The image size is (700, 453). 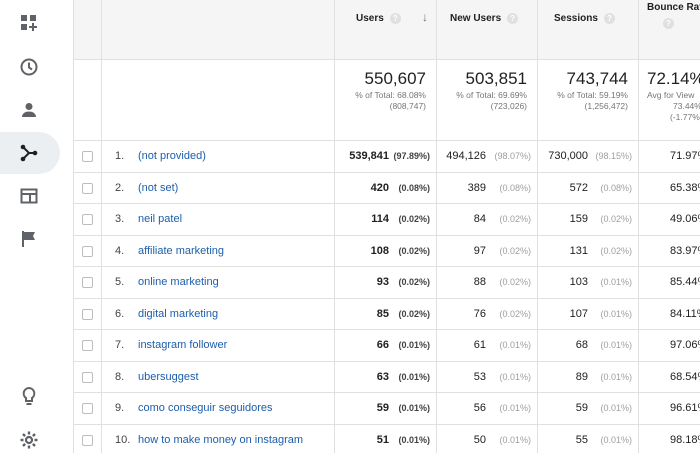 I want to click on keyword-link: online marketing, so click(x=178, y=282).